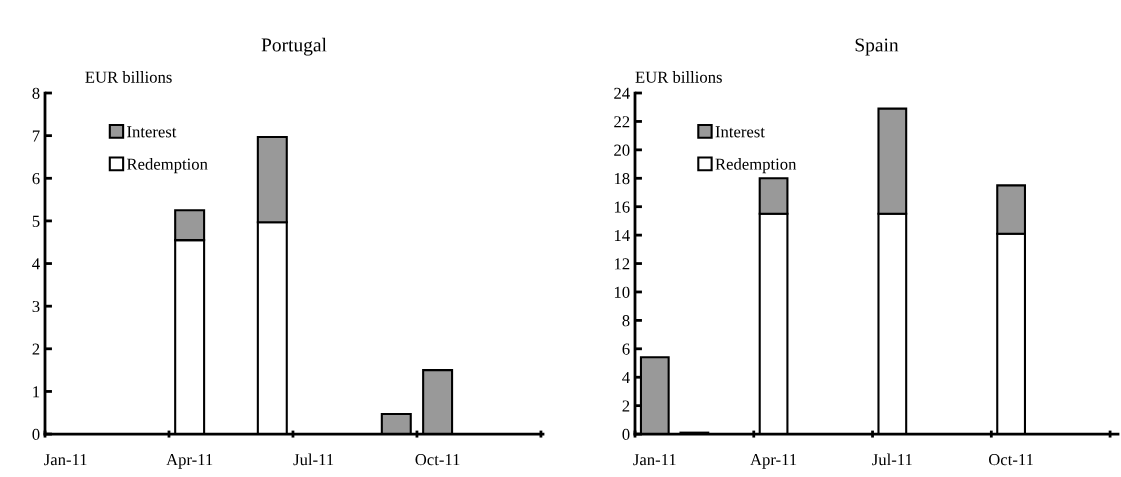 The image size is (1121, 477). What do you see at coordinates (36, 306) in the screenshot?
I see `y-tick-label: 3` at bounding box center [36, 306].